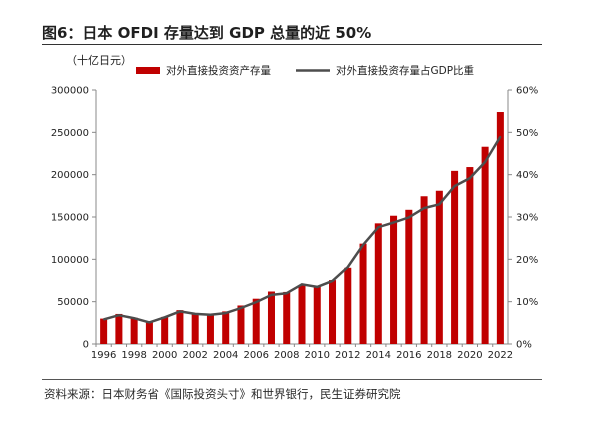 Image resolution: width=591 pixels, height=423 pixels. Describe the element at coordinates (149, 322) in the screenshot. I see `line-point-1999` at that location.